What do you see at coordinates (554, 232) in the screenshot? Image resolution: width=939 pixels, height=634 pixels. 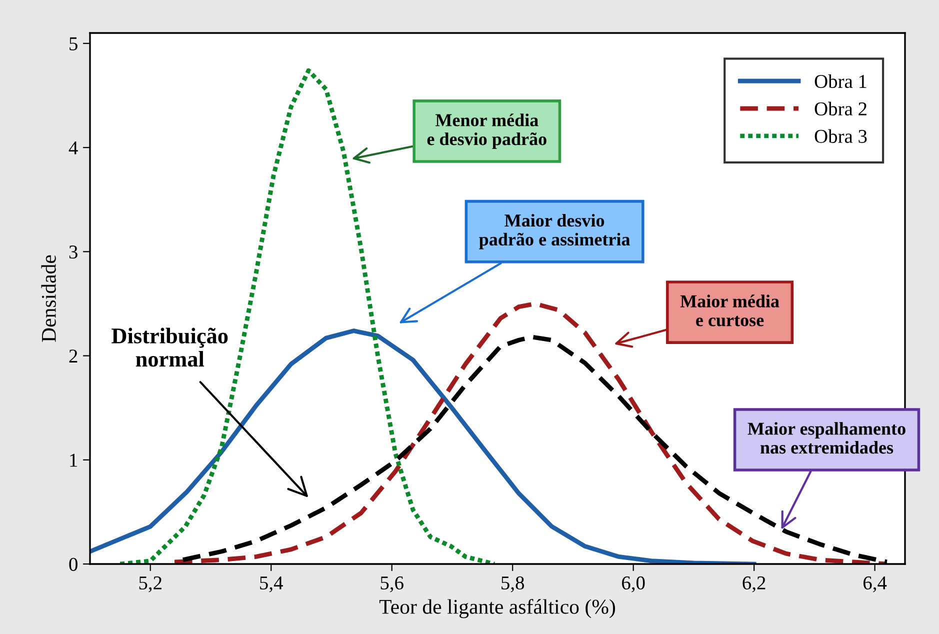 I see `annotation: Maior desvio padrão e assimetria` at bounding box center [554, 232].